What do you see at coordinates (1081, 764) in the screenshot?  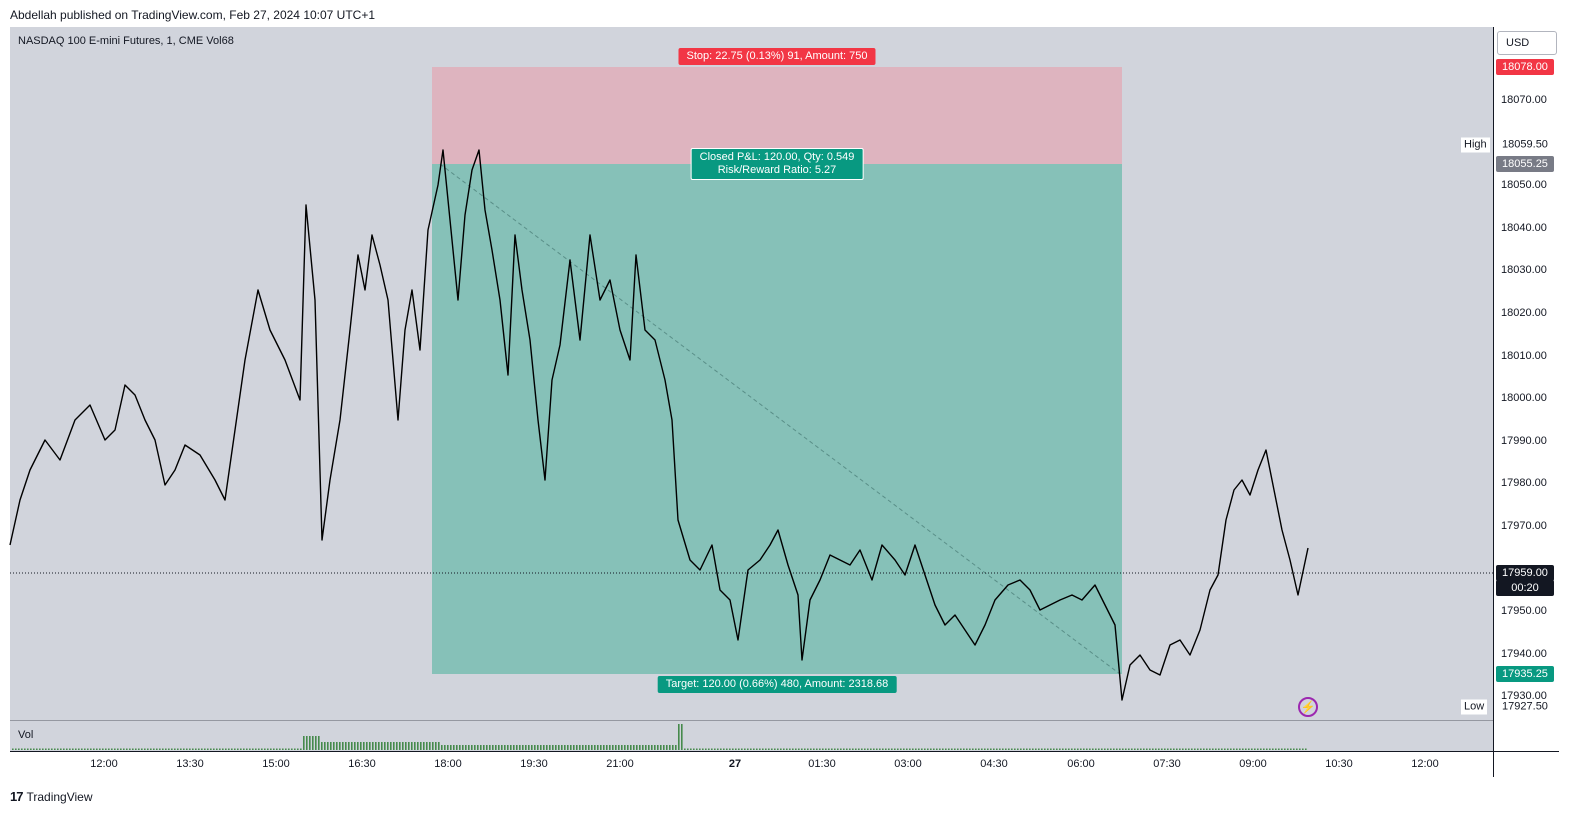 I see `time-tick: 06:00` at bounding box center [1081, 764].